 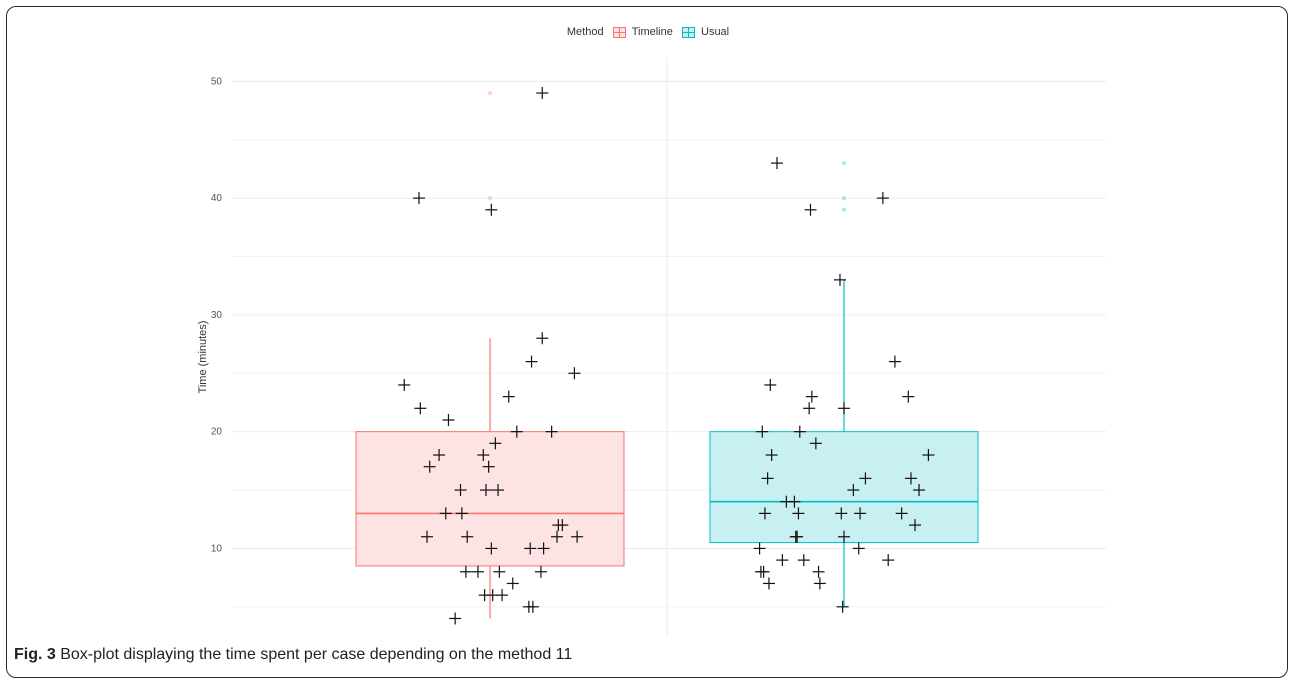 I want to click on legend-key-timeline, so click(x=619, y=32).